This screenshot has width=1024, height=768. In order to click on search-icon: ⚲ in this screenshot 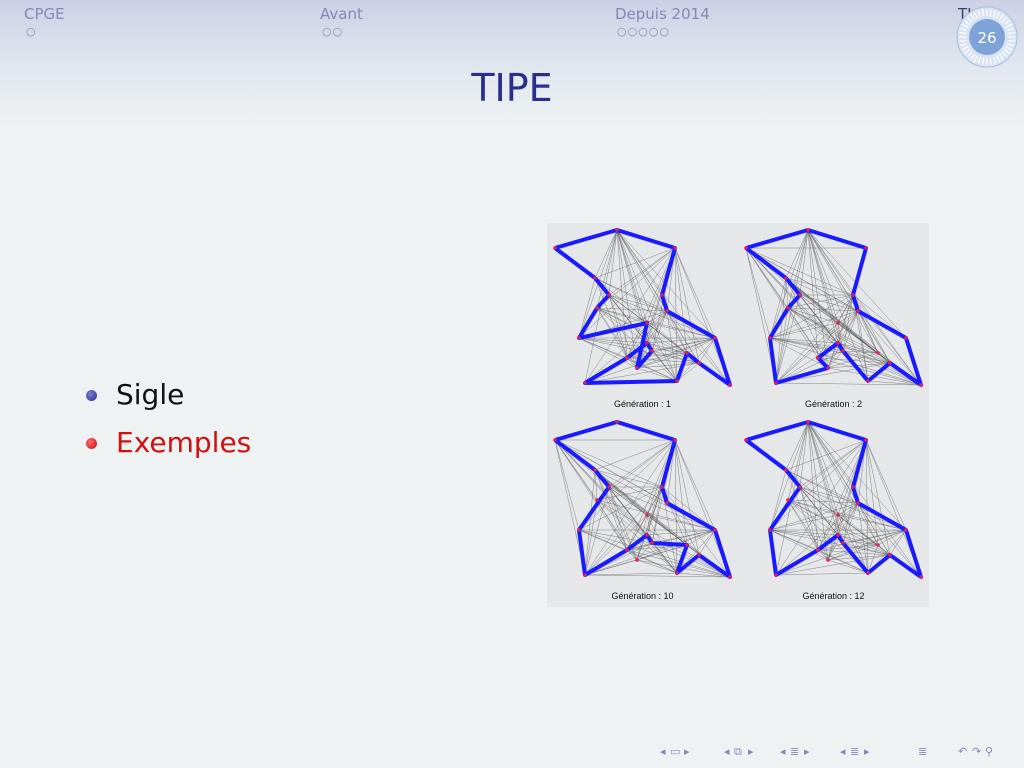, I will do `click(989, 751)`.